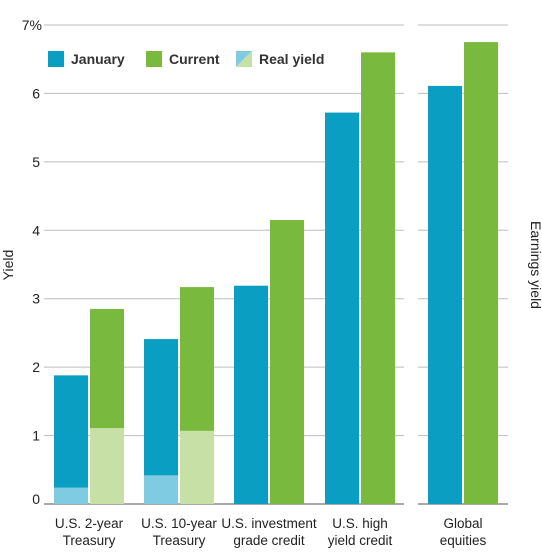  I want to click on category-label: yield credit, so click(360, 540).